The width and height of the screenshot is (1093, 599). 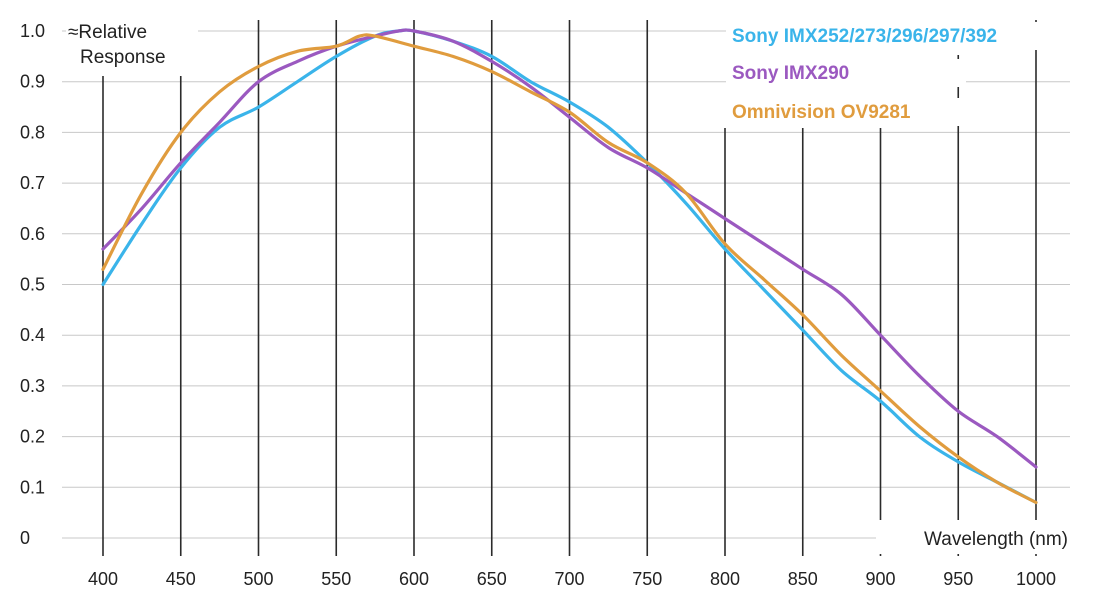 I want to click on ylabel-background, so click(x=132, y=43).